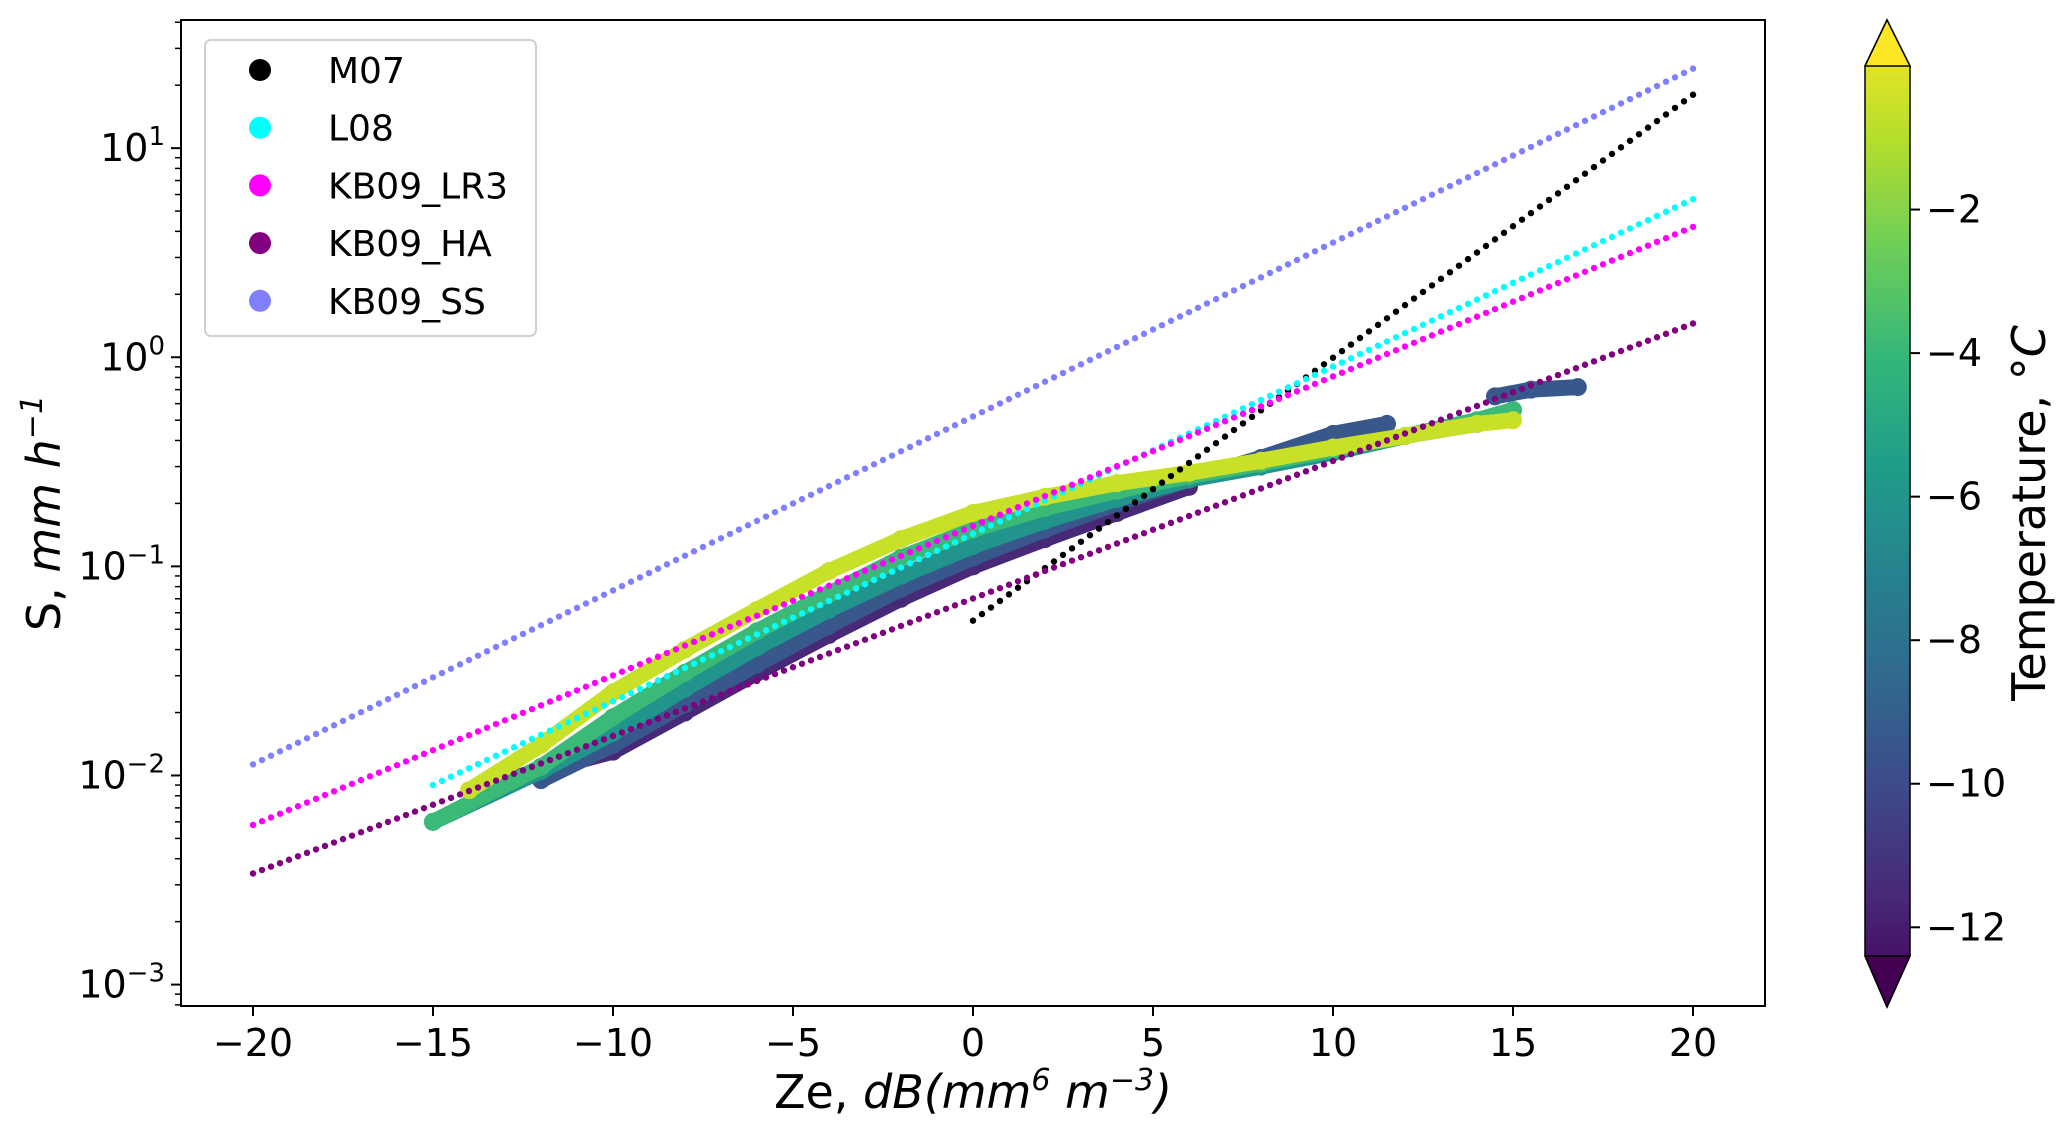  Describe the element at coordinates (260, 70) in the screenshot. I see `legend-marker` at that location.